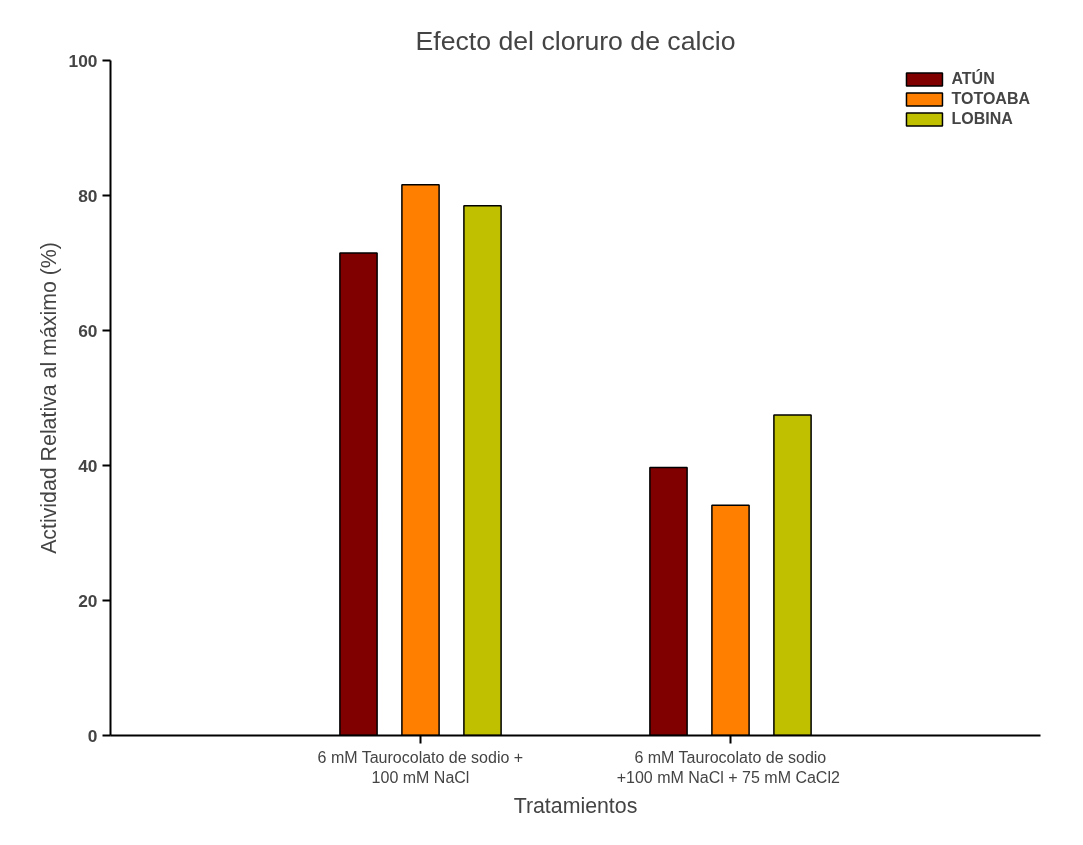  What do you see at coordinates (83, 60) in the screenshot?
I see `y-tick-label: 100` at bounding box center [83, 60].